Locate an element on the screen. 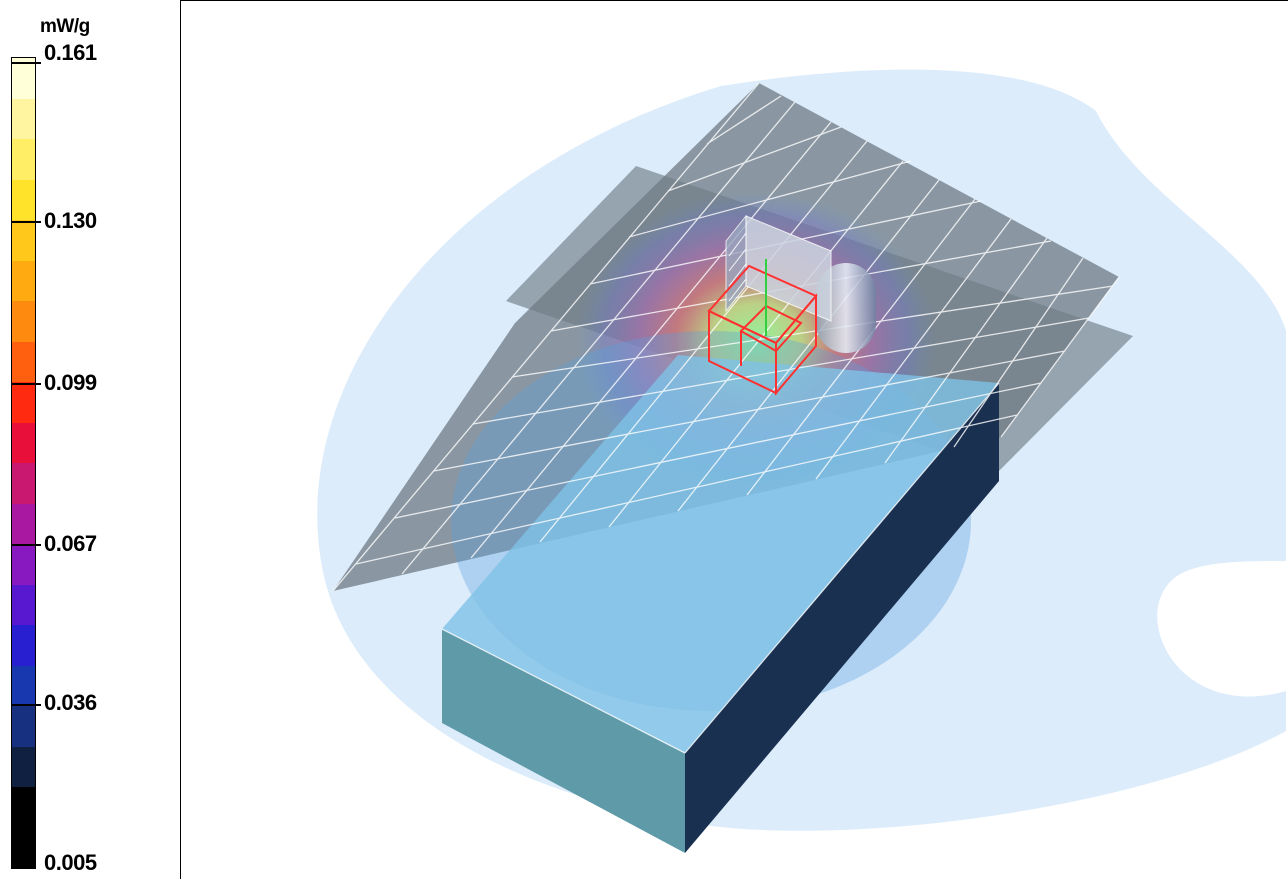  device-box-front is located at coordinates (563, 741).